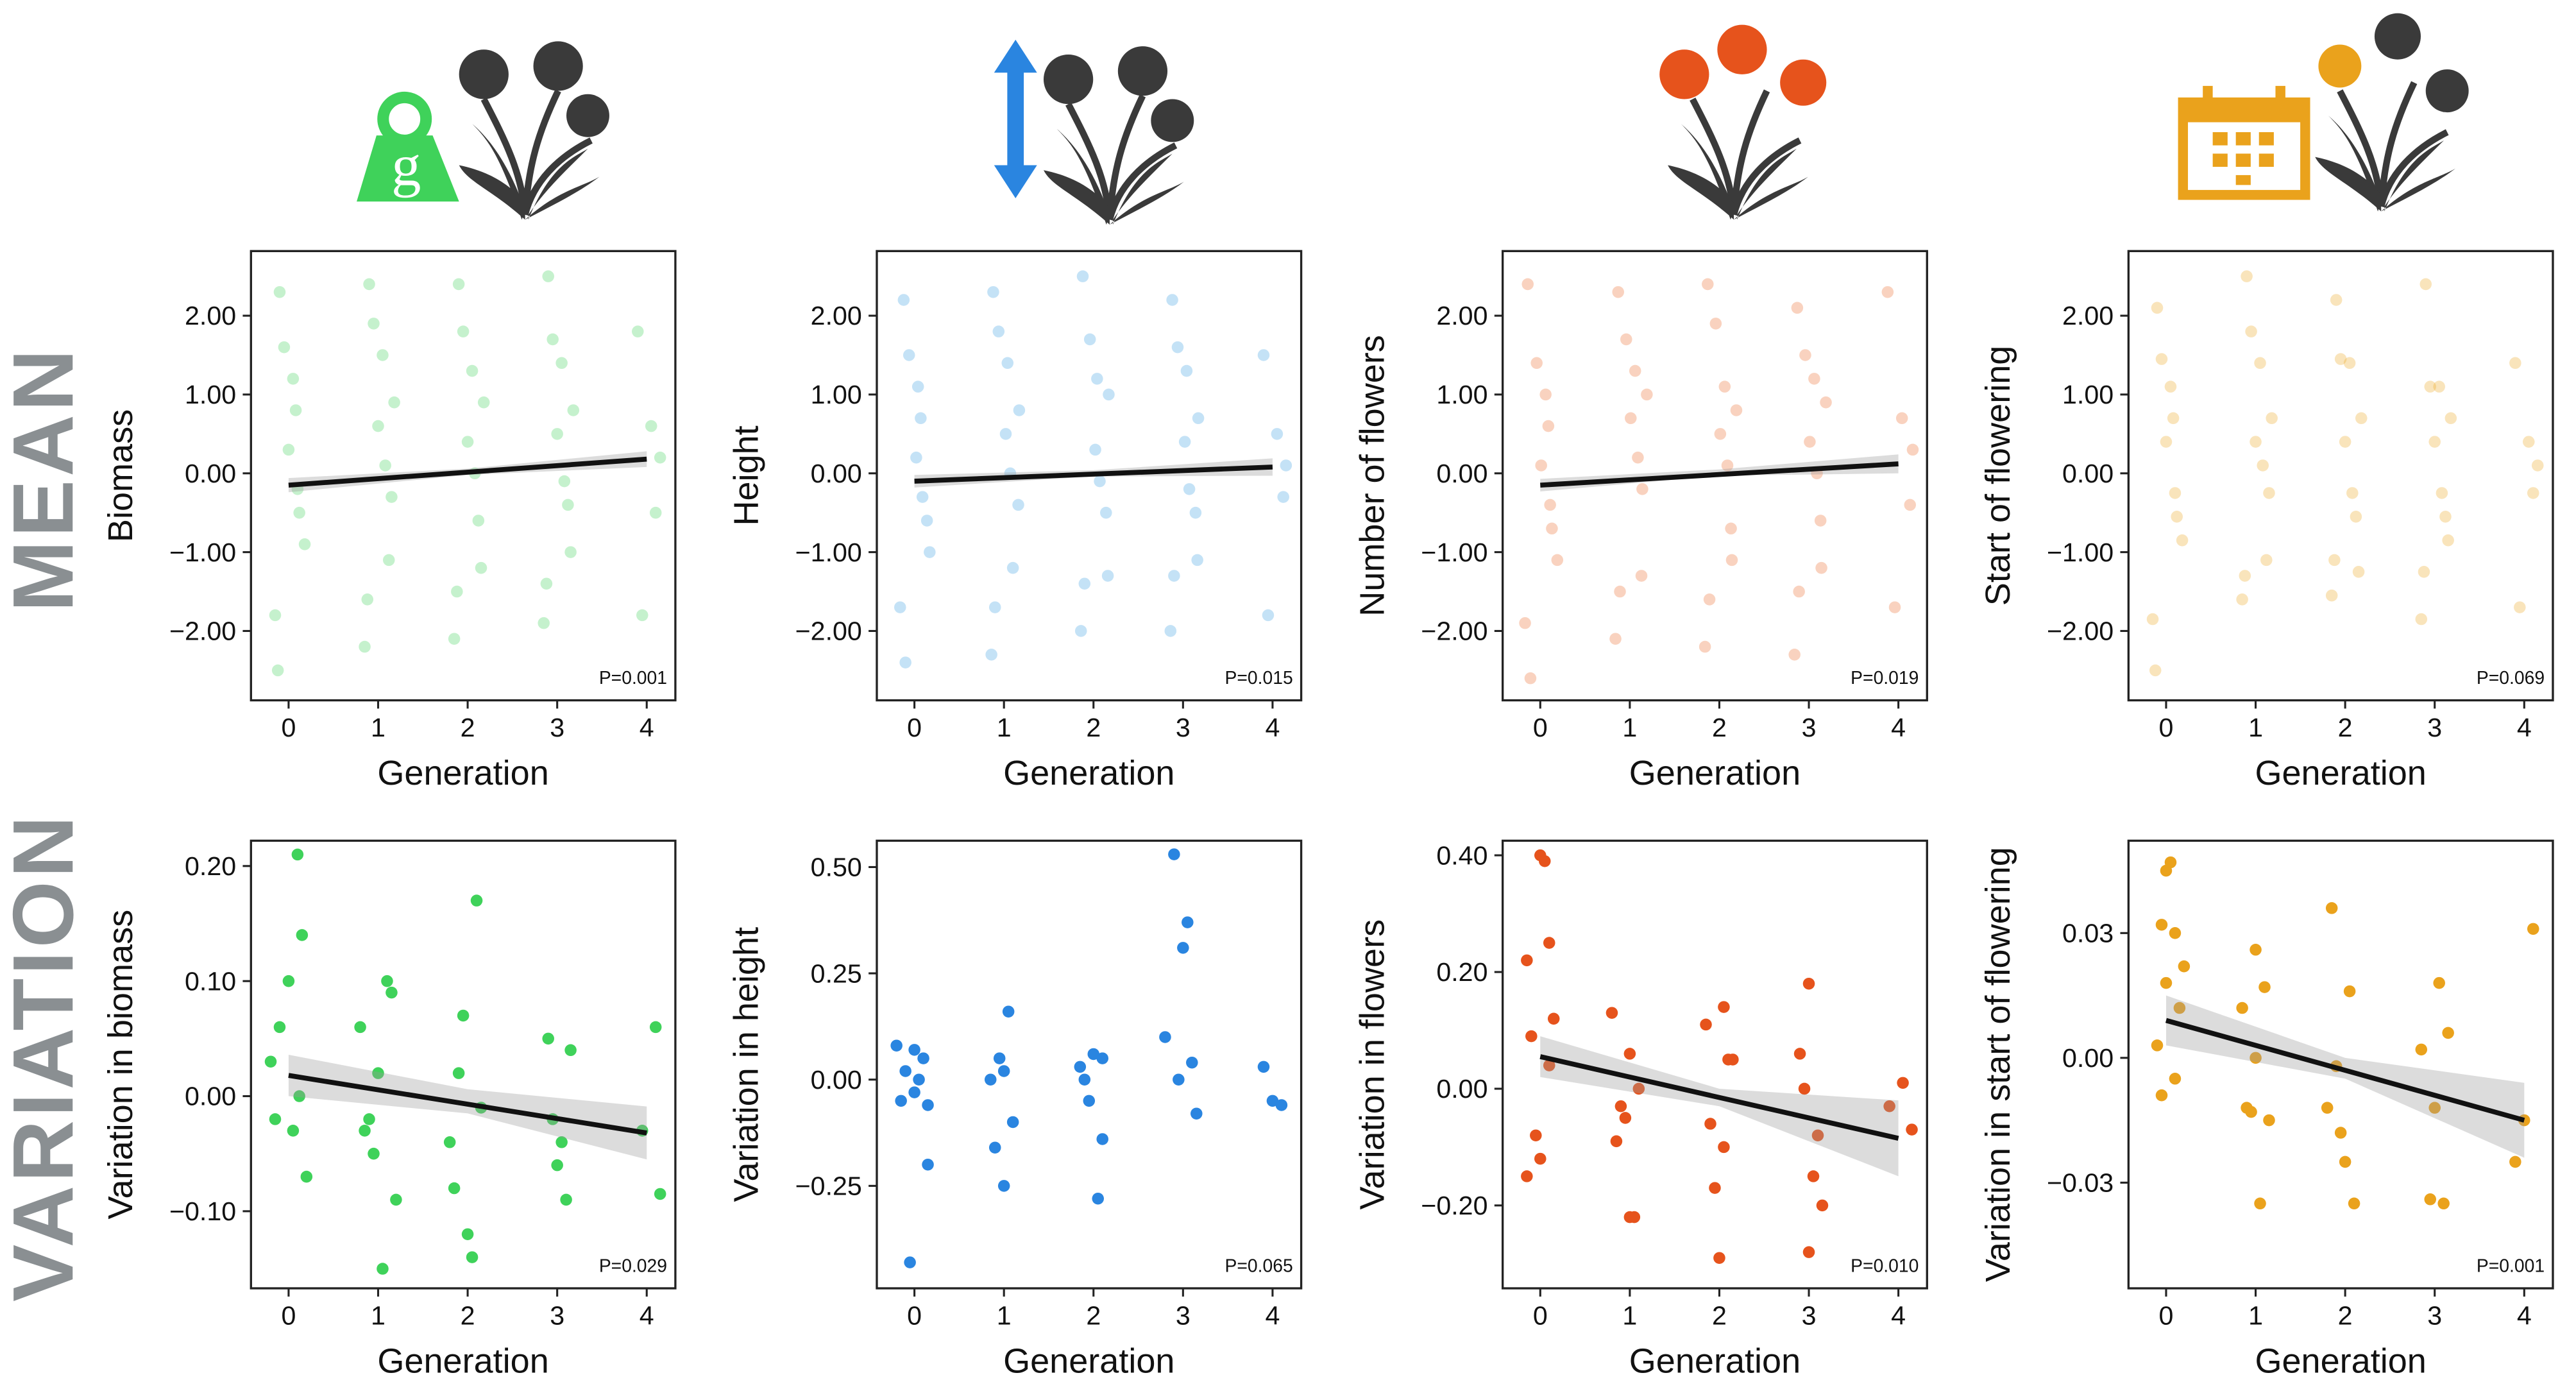  What do you see at coordinates (1719, 727) in the screenshot?
I see `x-tick-label: 2` at bounding box center [1719, 727].